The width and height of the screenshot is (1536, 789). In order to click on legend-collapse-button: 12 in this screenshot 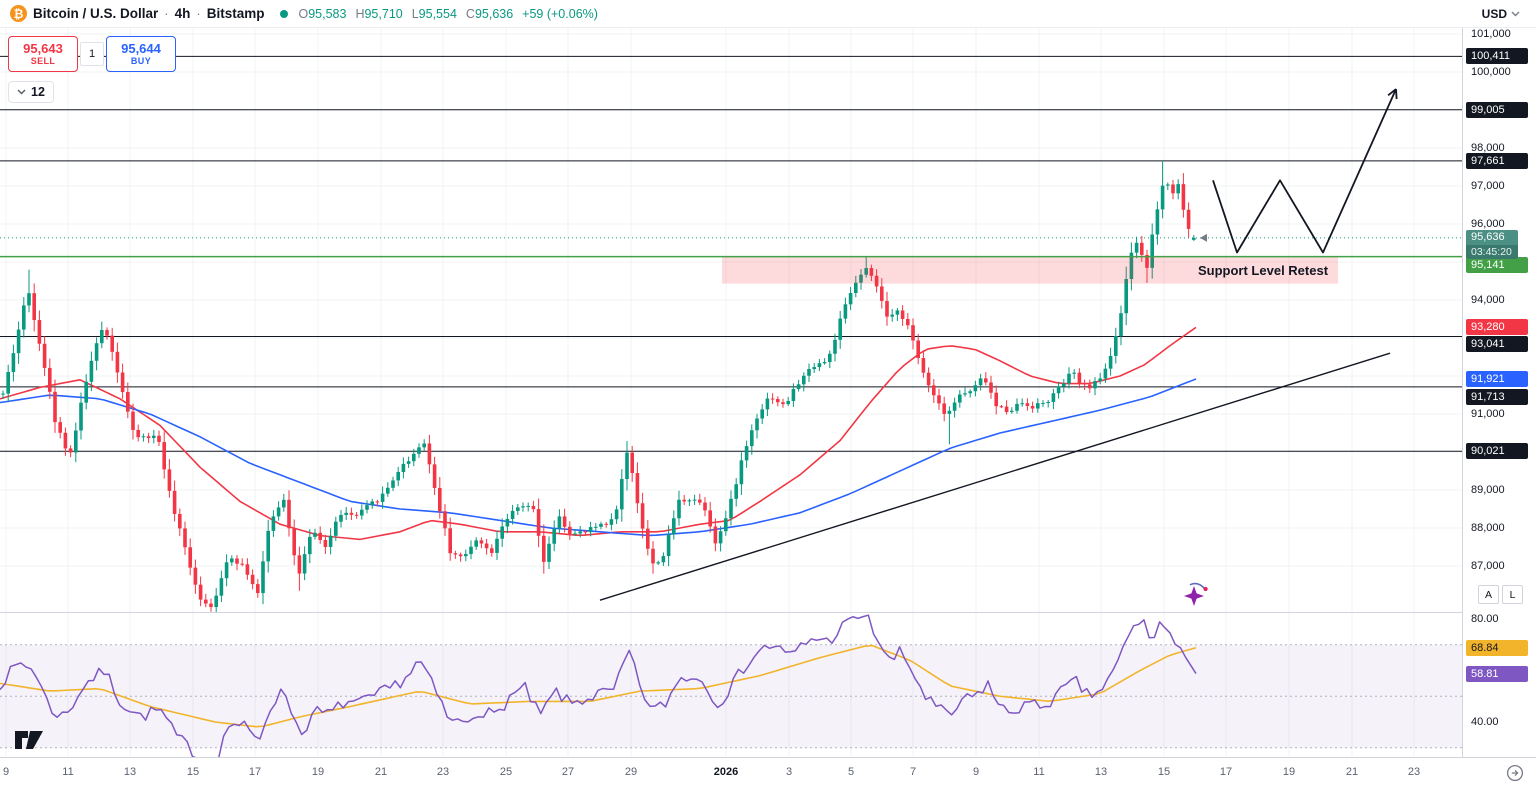, I will do `click(31, 92)`.